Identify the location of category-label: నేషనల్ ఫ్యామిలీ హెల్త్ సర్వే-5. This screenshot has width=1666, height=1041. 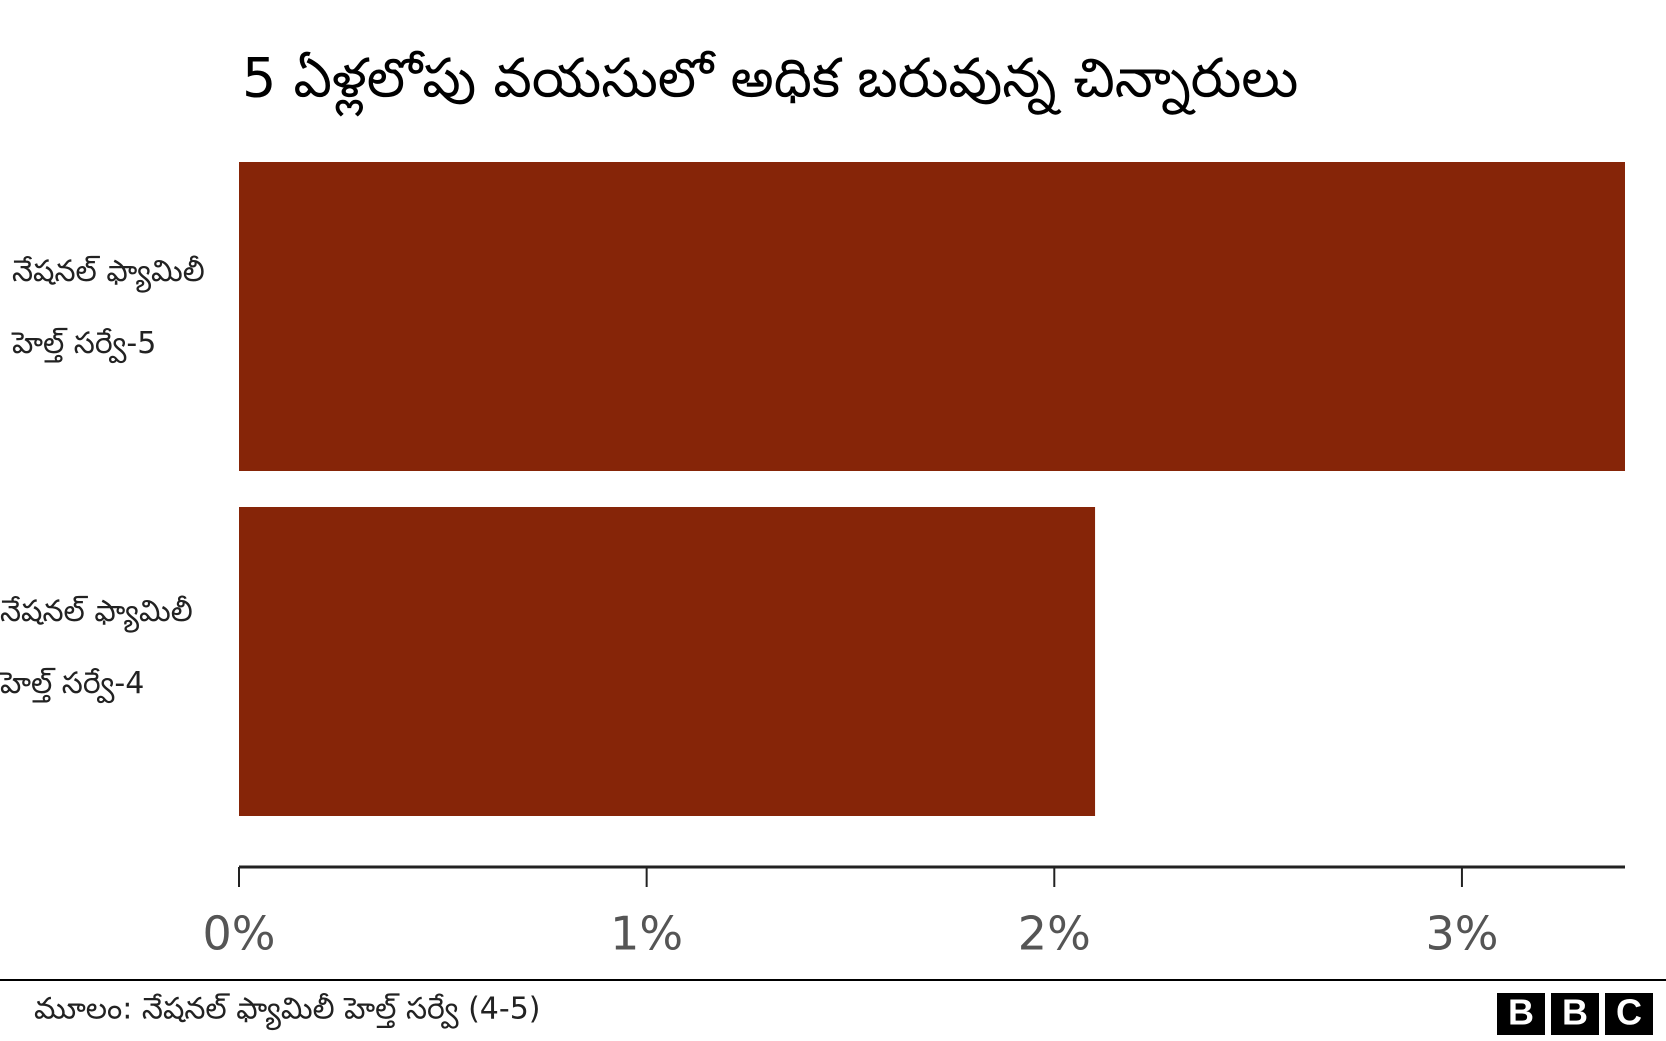
(108, 307).